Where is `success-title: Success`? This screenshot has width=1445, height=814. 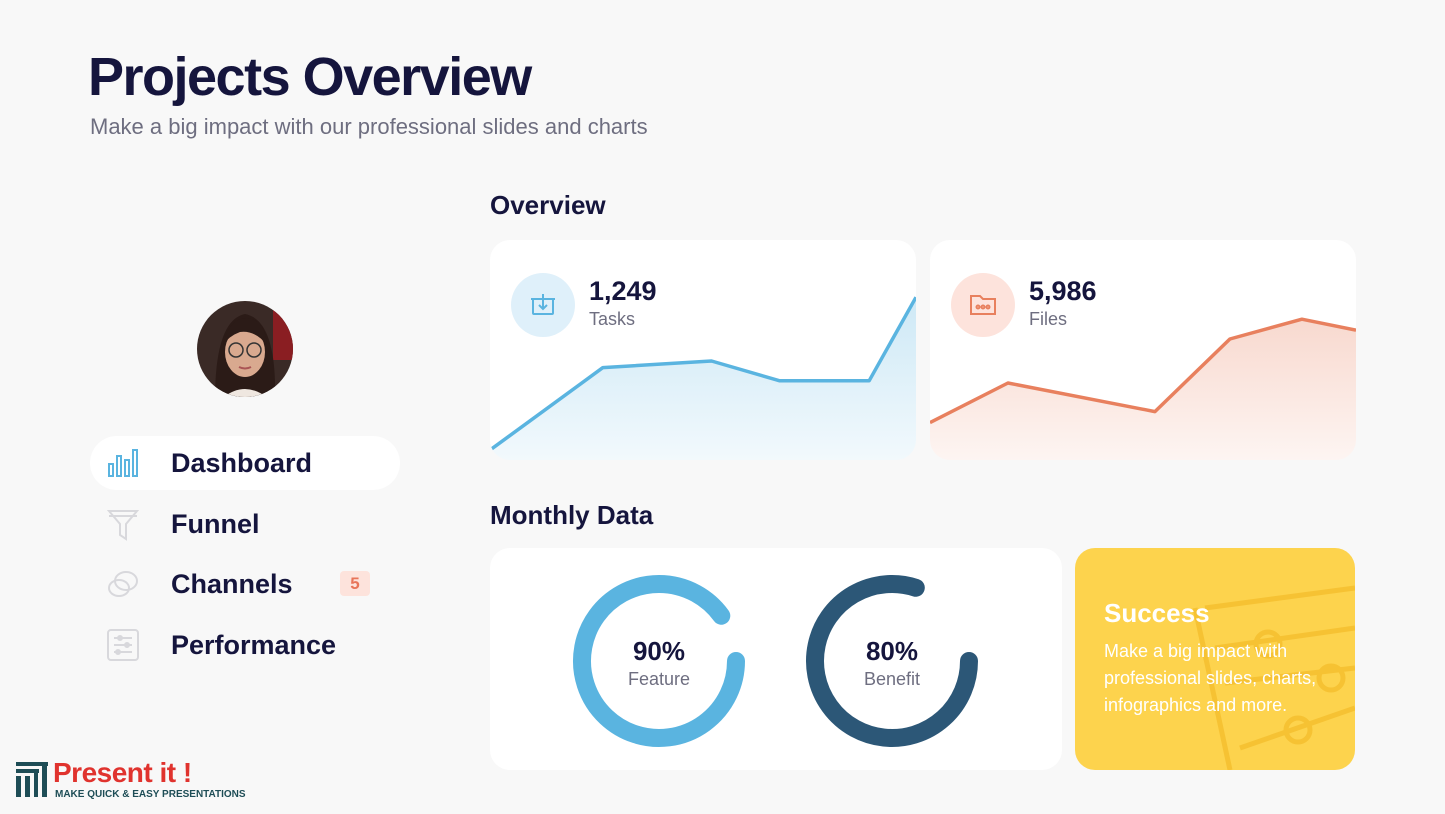 success-title: Success is located at coordinates (1157, 613).